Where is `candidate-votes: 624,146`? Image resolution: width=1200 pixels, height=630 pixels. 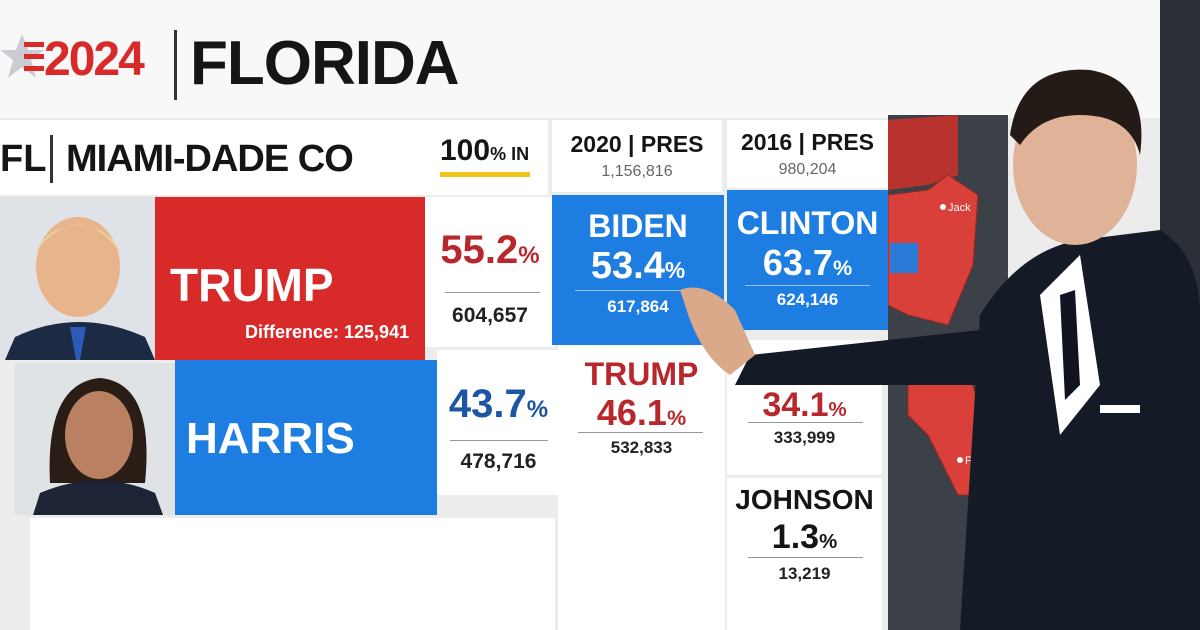 candidate-votes: 624,146 is located at coordinates (807, 299).